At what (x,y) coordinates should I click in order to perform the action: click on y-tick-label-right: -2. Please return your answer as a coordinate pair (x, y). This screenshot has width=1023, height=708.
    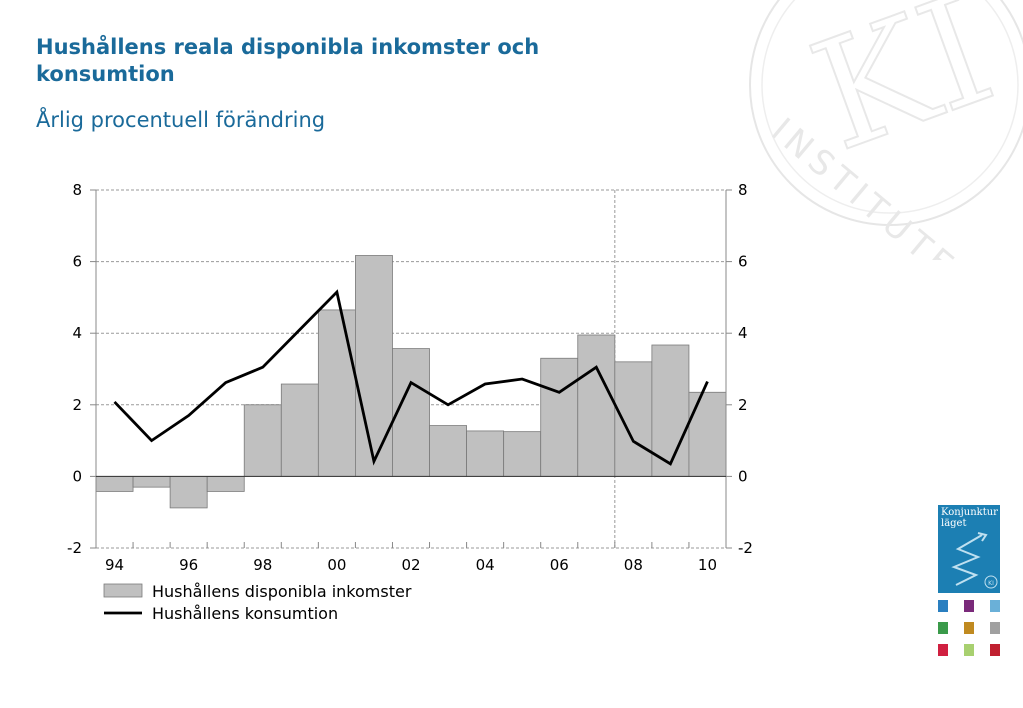
    Looking at the image, I should click on (745, 548).